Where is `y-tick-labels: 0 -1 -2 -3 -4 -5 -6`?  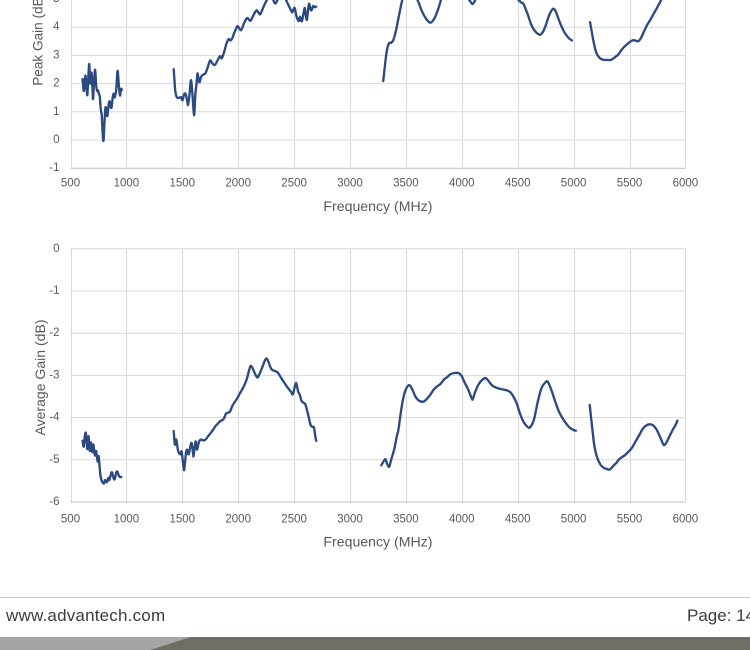 y-tick-labels: 0 -1 -2 -3 -4 -5 -6 is located at coordinates (54, 375).